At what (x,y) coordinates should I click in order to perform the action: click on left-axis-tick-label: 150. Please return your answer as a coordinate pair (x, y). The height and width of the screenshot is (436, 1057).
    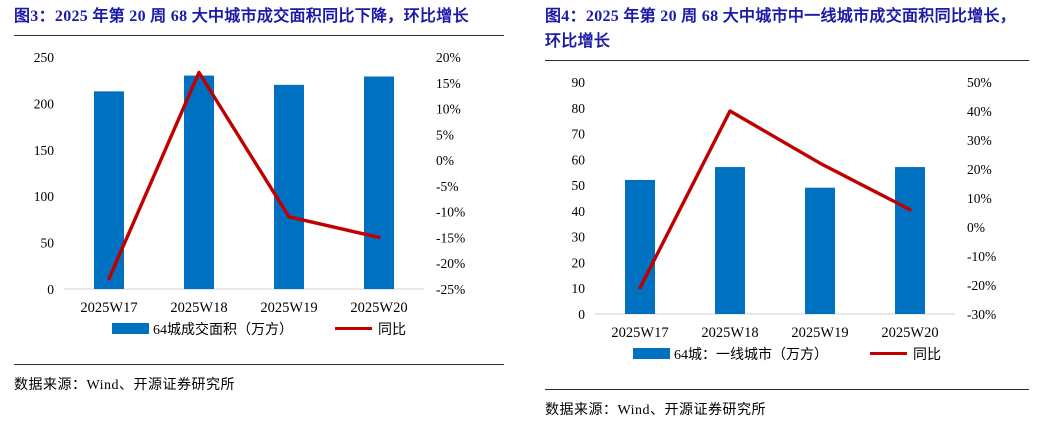
    Looking at the image, I should click on (44, 150).